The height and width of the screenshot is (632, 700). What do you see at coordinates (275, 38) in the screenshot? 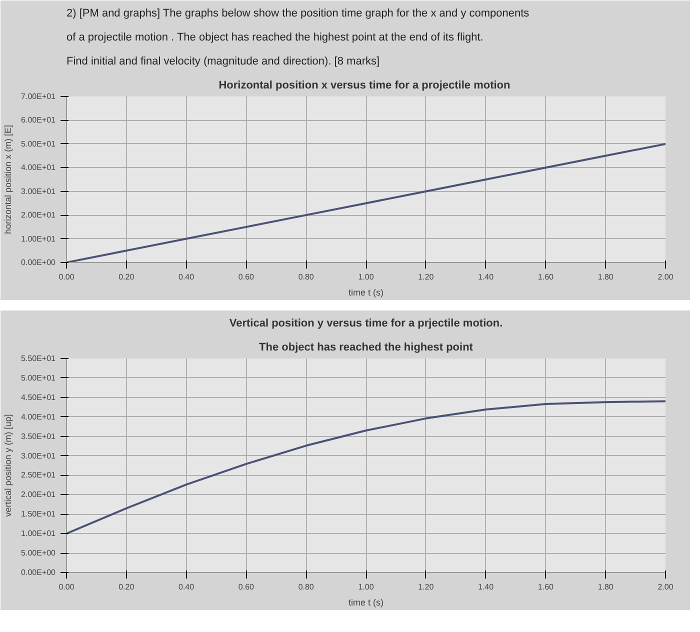
I see `text: of a projectile motion . The object has reached the highest point at the end of its flight.` at bounding box center [275, 38].